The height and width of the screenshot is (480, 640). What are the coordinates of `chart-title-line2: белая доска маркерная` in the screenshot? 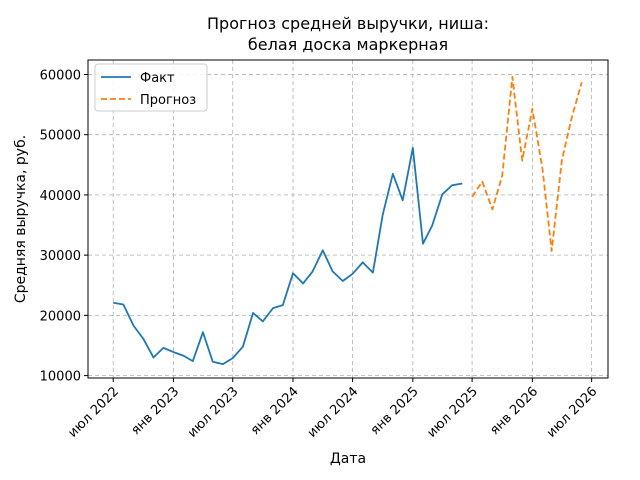 It's located at (348, 44).